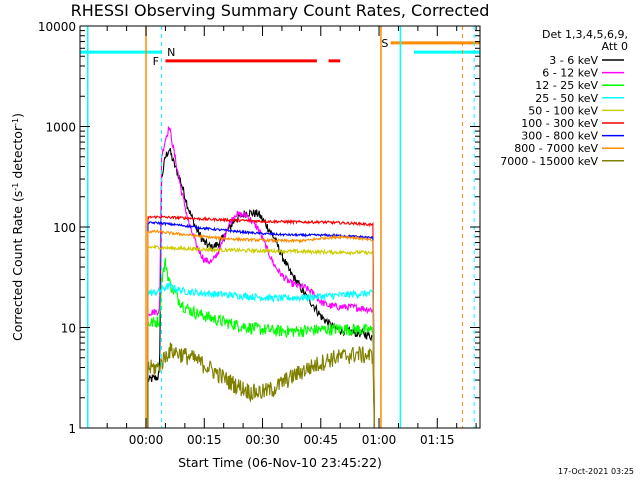  I want to click on series-line-7000-15000-kev, so click(261, 385).